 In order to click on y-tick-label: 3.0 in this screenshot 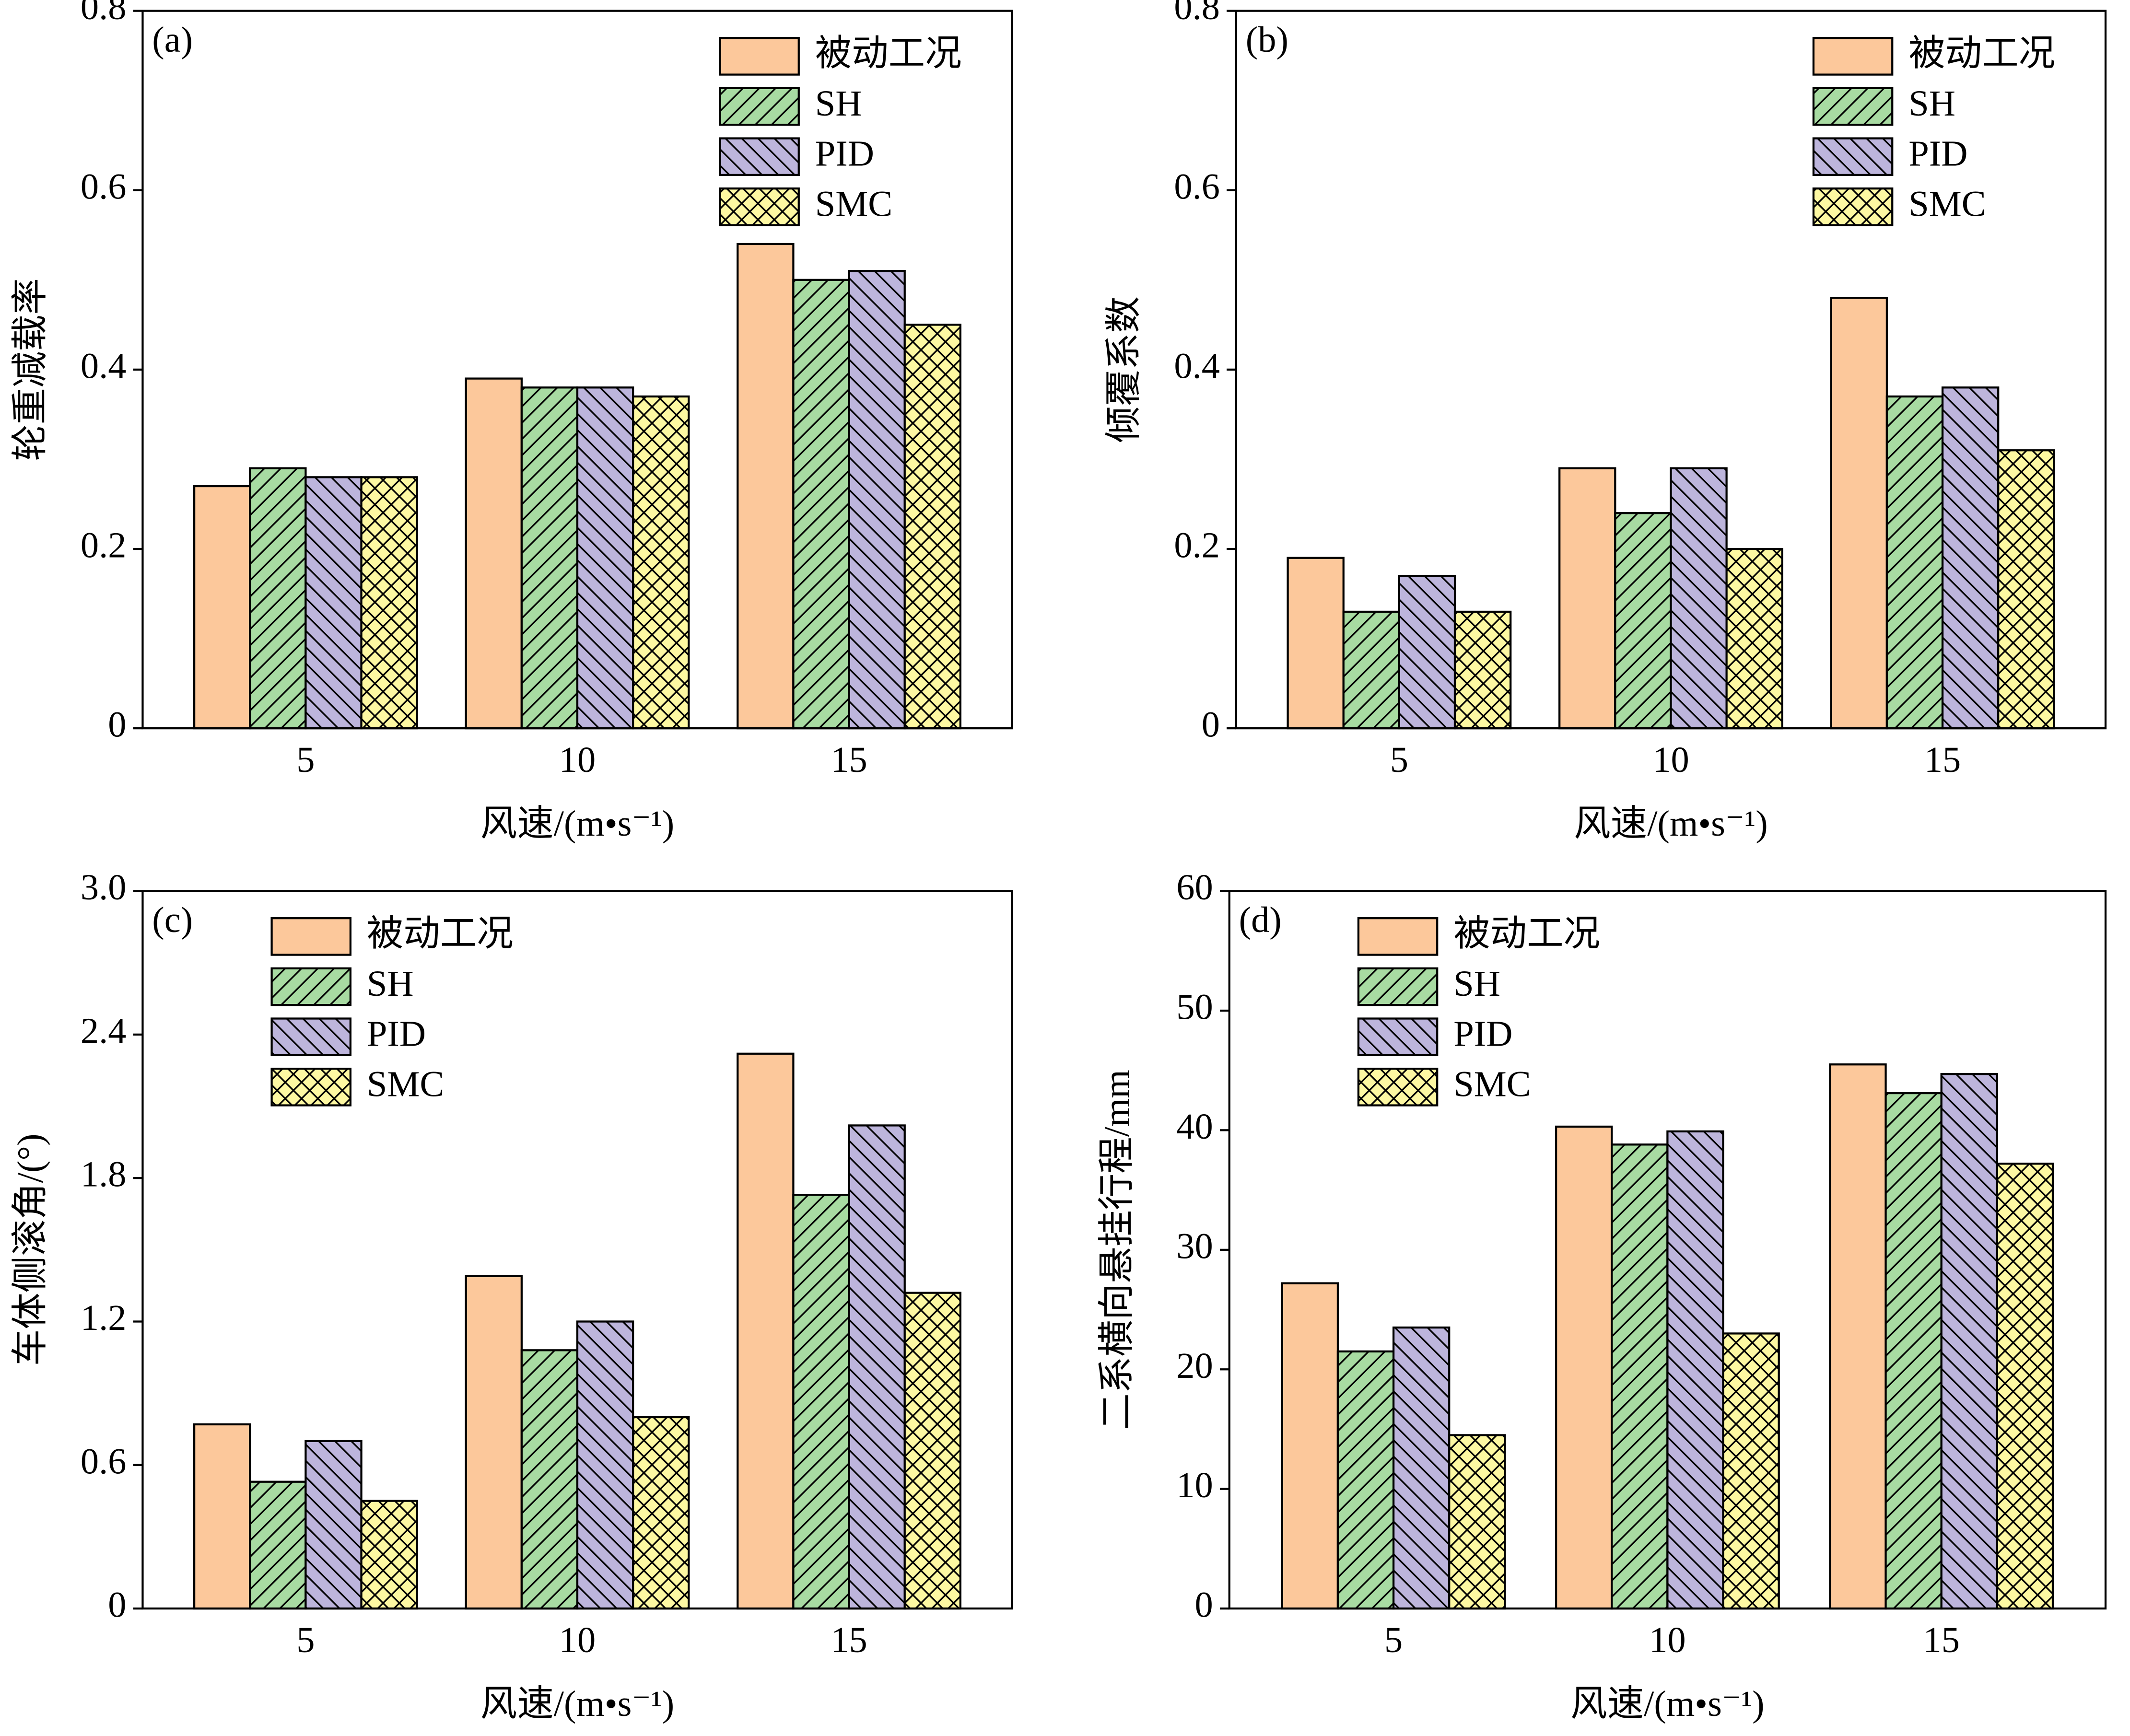, I will do `click(104, 887)`.